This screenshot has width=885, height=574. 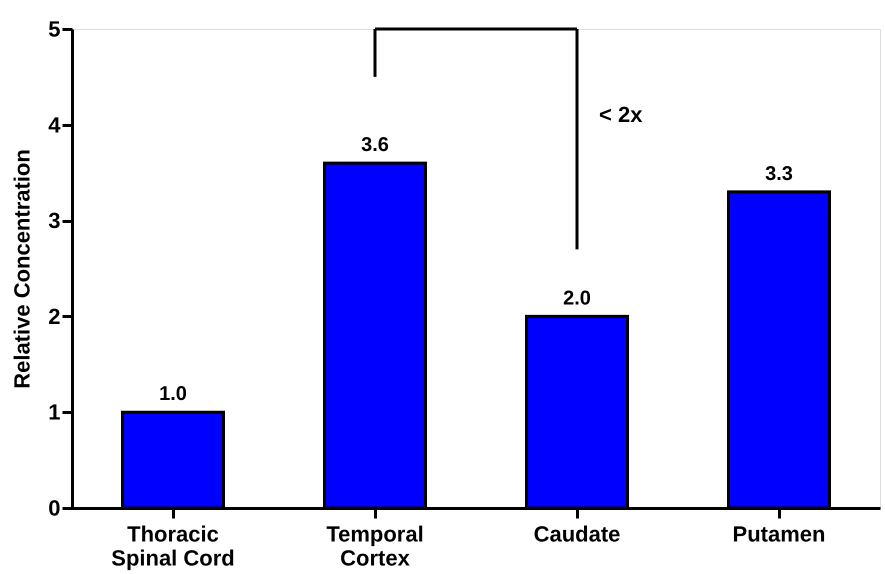 I want to click on x-tick-label: Thoracic Spinal Cord, so click(x=173, y=546).